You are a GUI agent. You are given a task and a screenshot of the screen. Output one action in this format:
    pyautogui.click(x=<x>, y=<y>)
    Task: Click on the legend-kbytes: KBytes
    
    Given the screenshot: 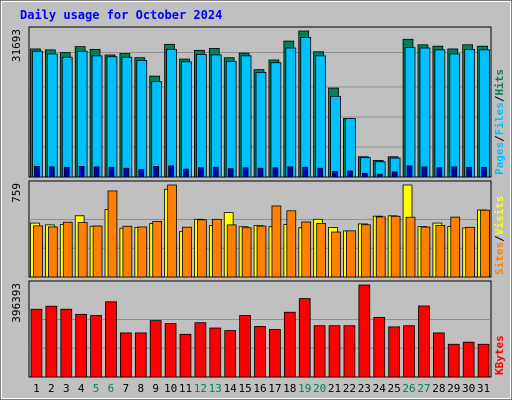 What is the action you would take?
    pyautogui.click(x=499, y=355)
    